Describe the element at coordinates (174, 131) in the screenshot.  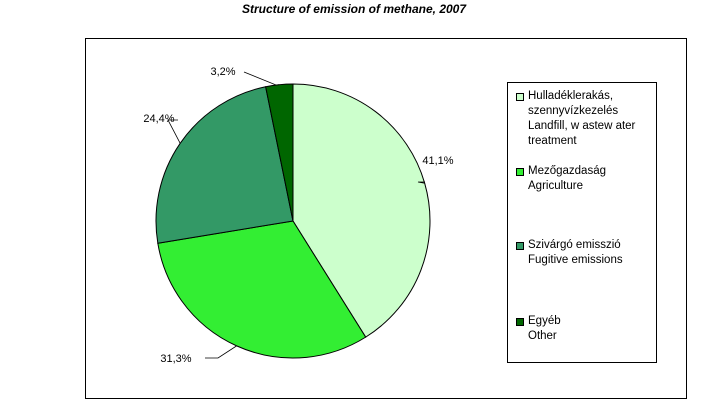
I see `leader-line-fugitive` at that location.